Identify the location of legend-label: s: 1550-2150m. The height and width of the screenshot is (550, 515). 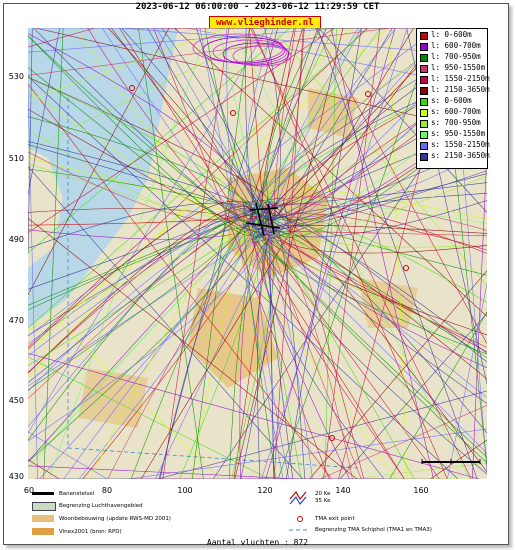
(460, 144).